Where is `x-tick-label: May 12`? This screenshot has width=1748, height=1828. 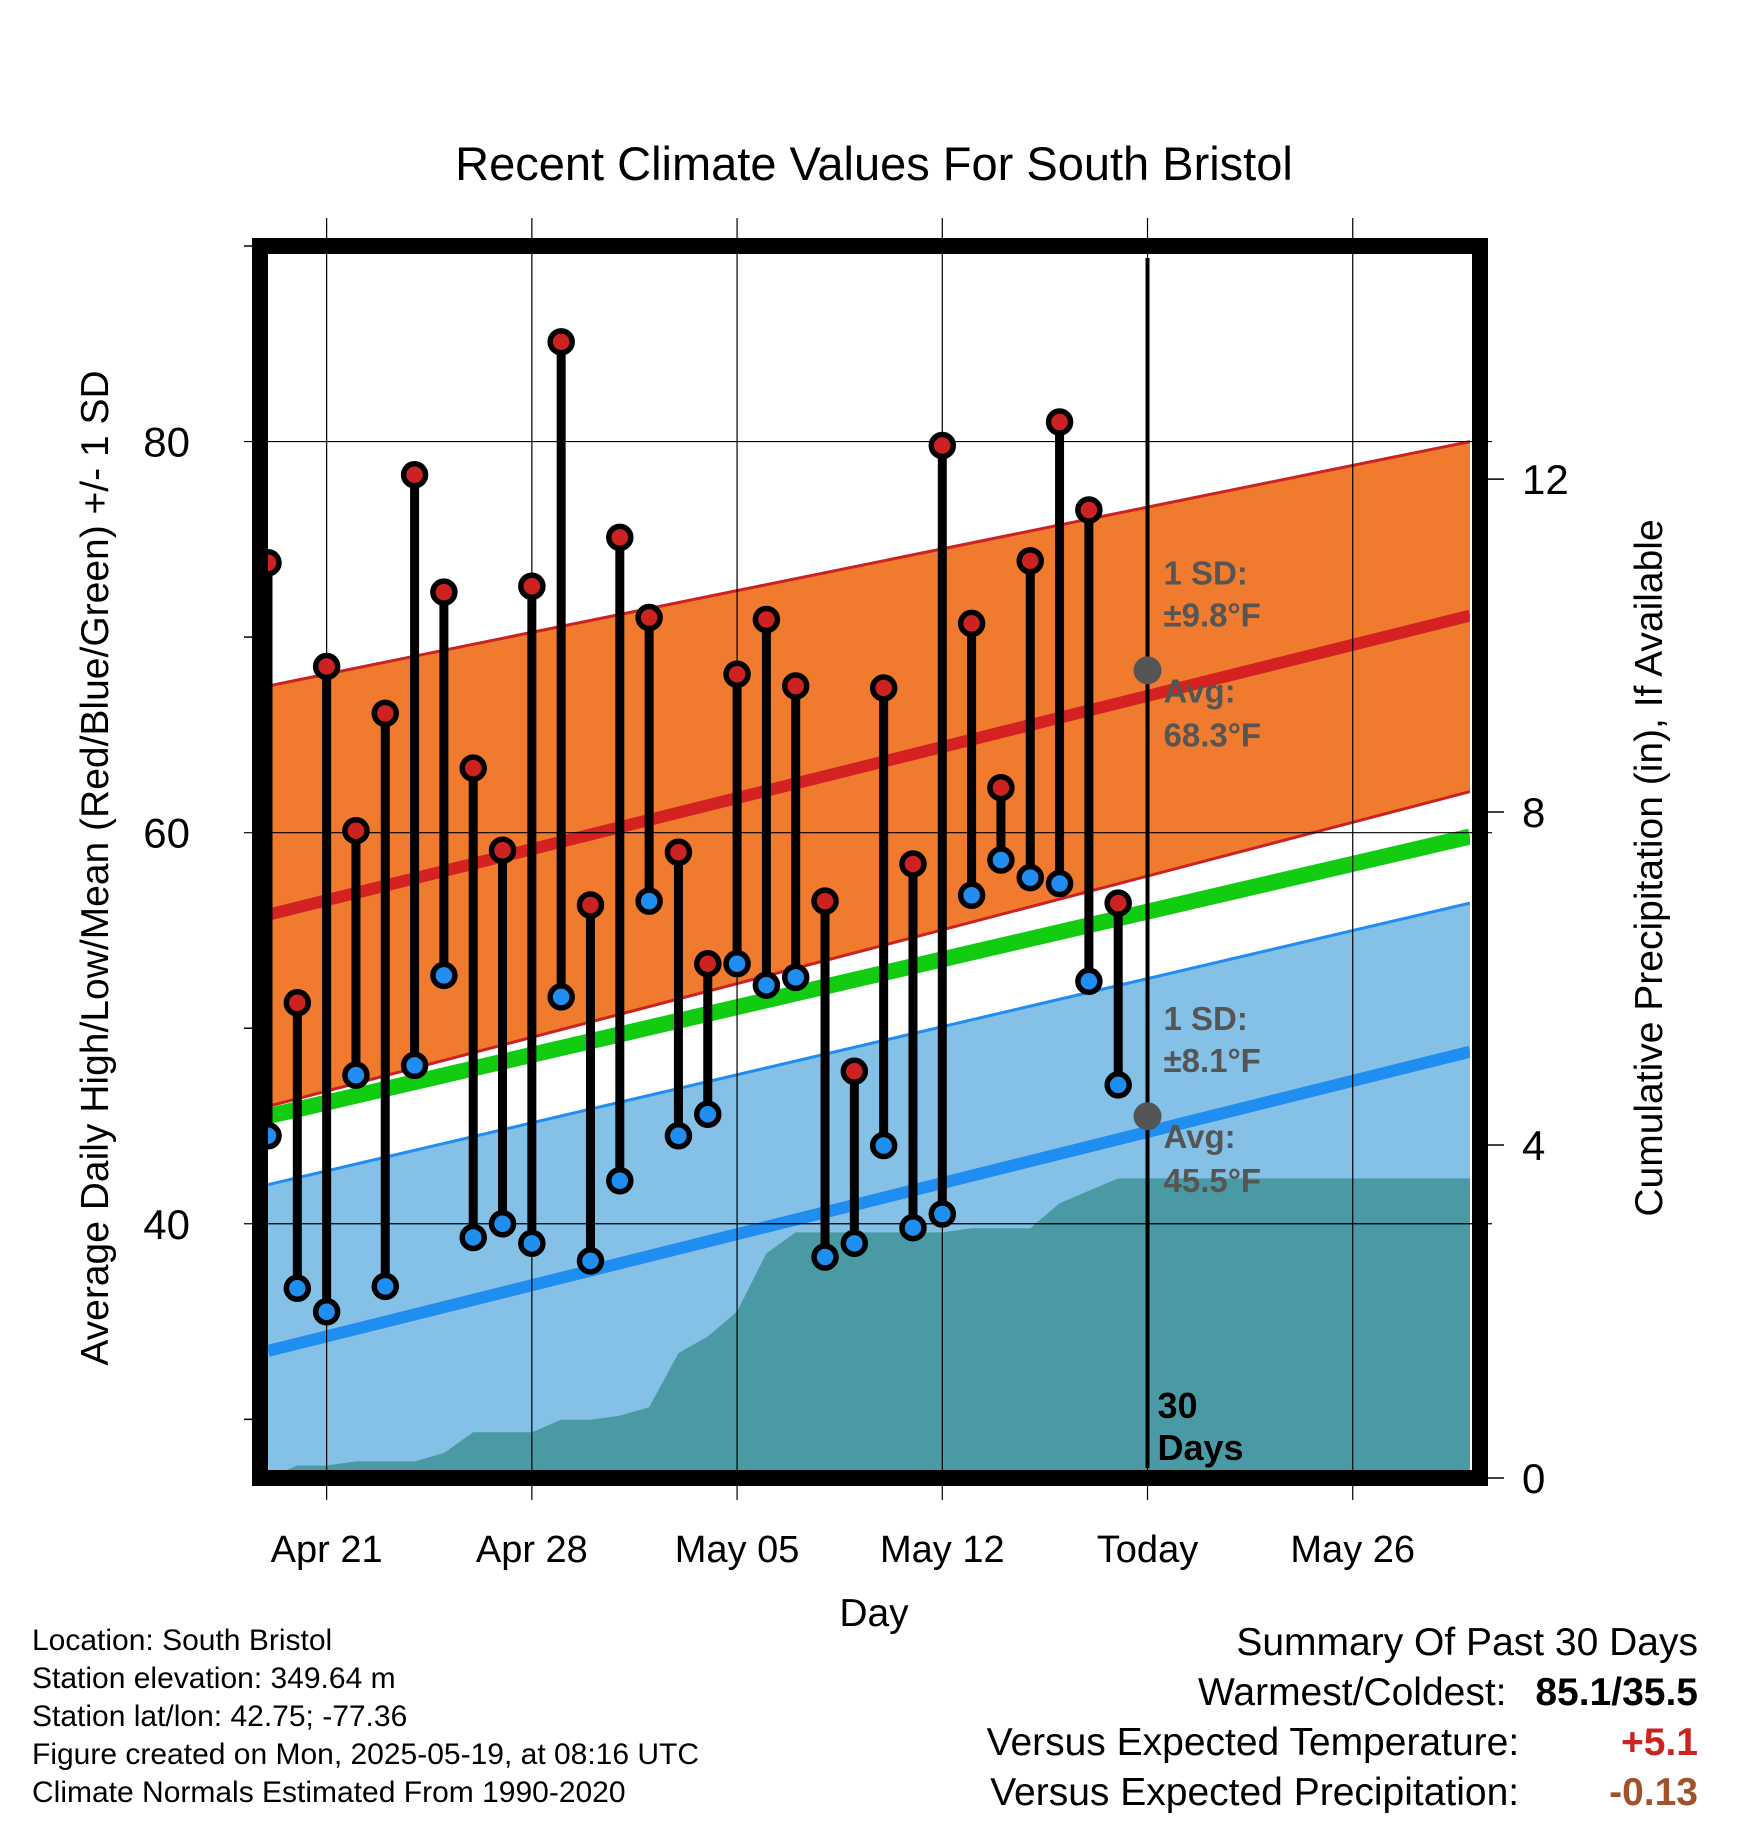
x-tick-label: May 12 is located at coordinates (942, 1550).